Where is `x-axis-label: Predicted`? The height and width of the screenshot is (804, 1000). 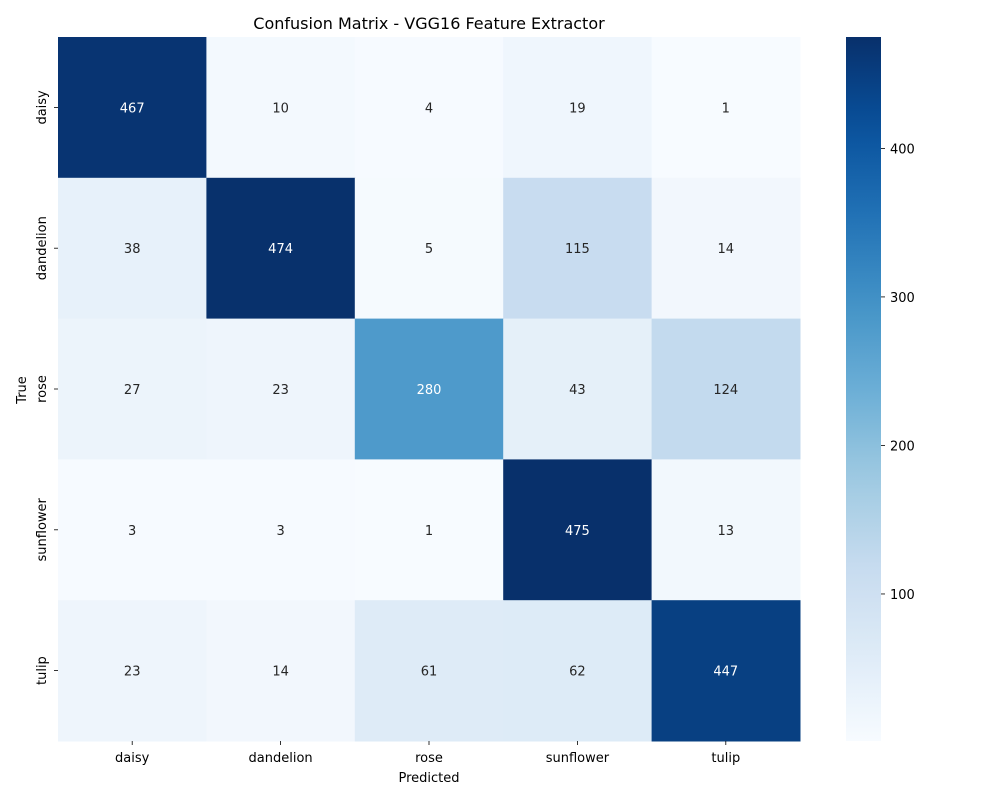 x-axis-label: Predicted is located at coordinates (428, 778).